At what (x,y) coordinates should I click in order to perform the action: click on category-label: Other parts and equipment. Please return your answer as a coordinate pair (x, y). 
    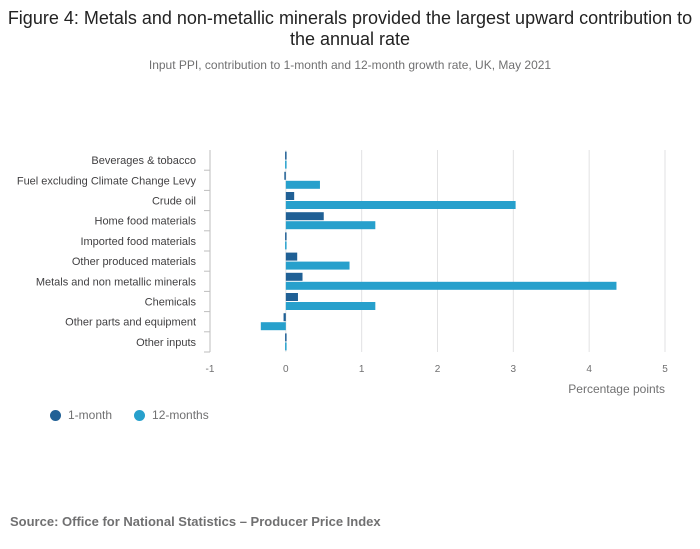
    Looking at the image, I should click on (130, 323).